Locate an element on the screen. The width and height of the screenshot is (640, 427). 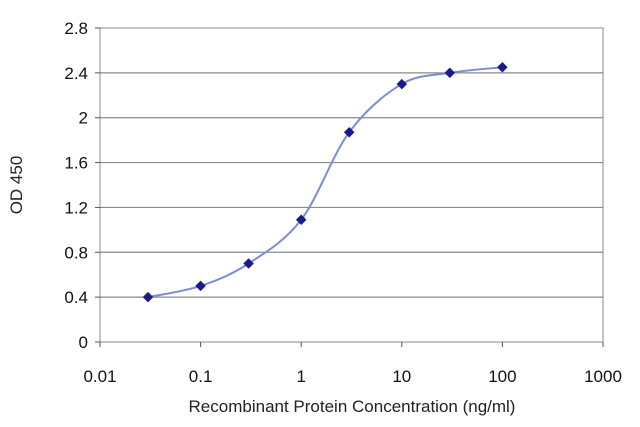
x-tick-label: 100 is located at coordinates (502, 376).